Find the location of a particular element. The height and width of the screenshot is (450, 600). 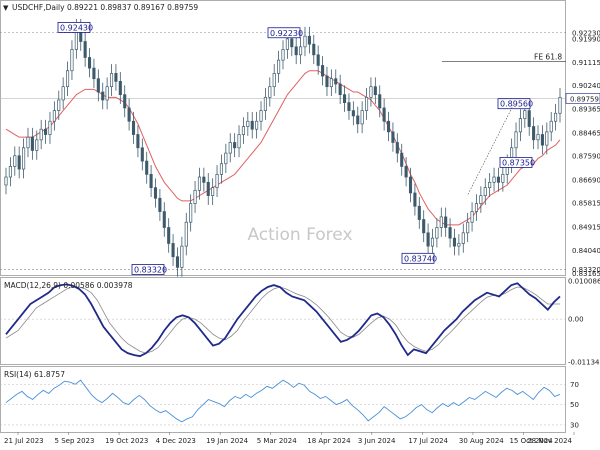

x-axis-label: 30 Aug 2024 is located at coordinates (481, 441).